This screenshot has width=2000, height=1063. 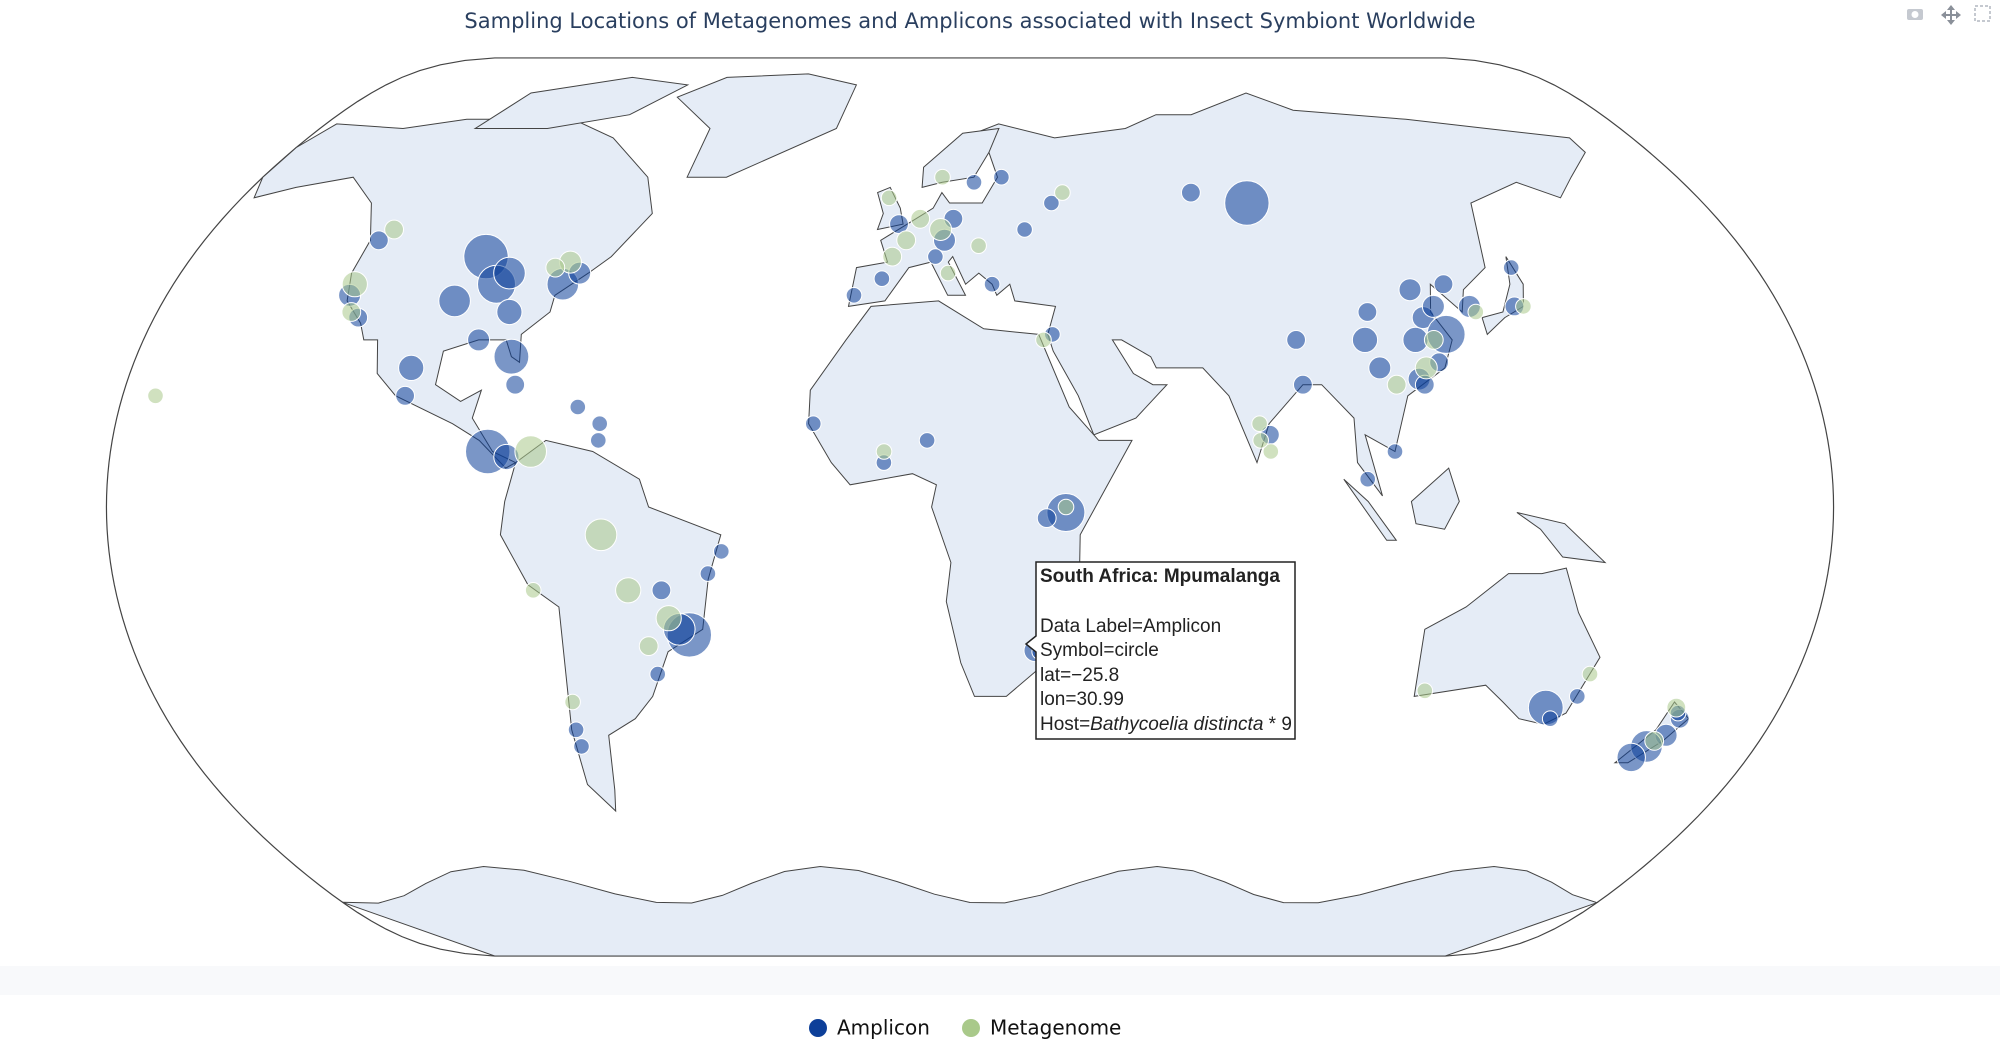 What do you see at coordinates (883, 1028) in the screenshot?
I see `legend-label: Amplicon` at bounding box center [883, 1028].